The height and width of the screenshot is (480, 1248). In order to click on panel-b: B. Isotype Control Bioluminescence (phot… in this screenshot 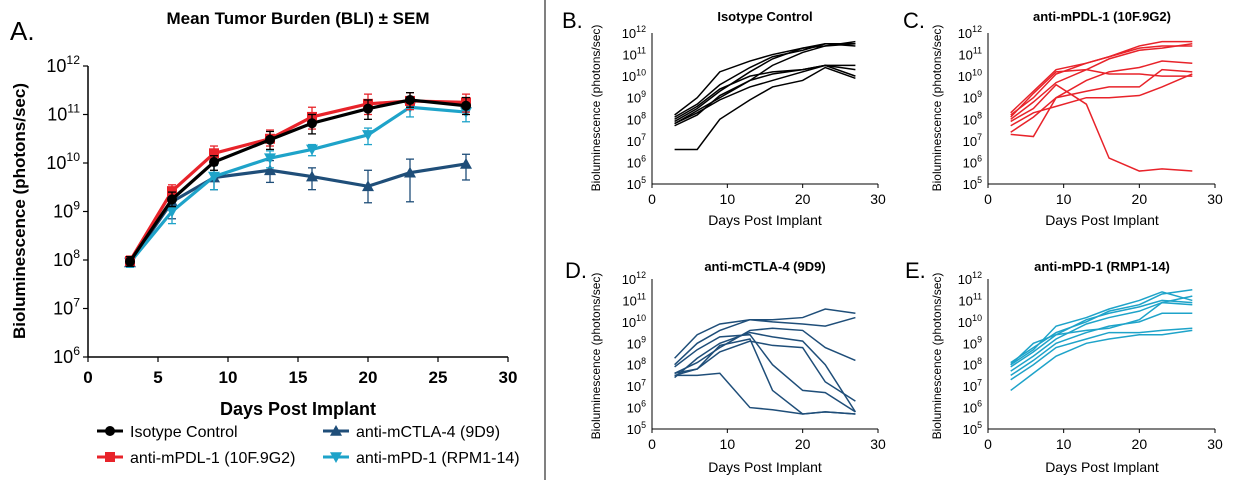, I will do `click(724, 118)`.